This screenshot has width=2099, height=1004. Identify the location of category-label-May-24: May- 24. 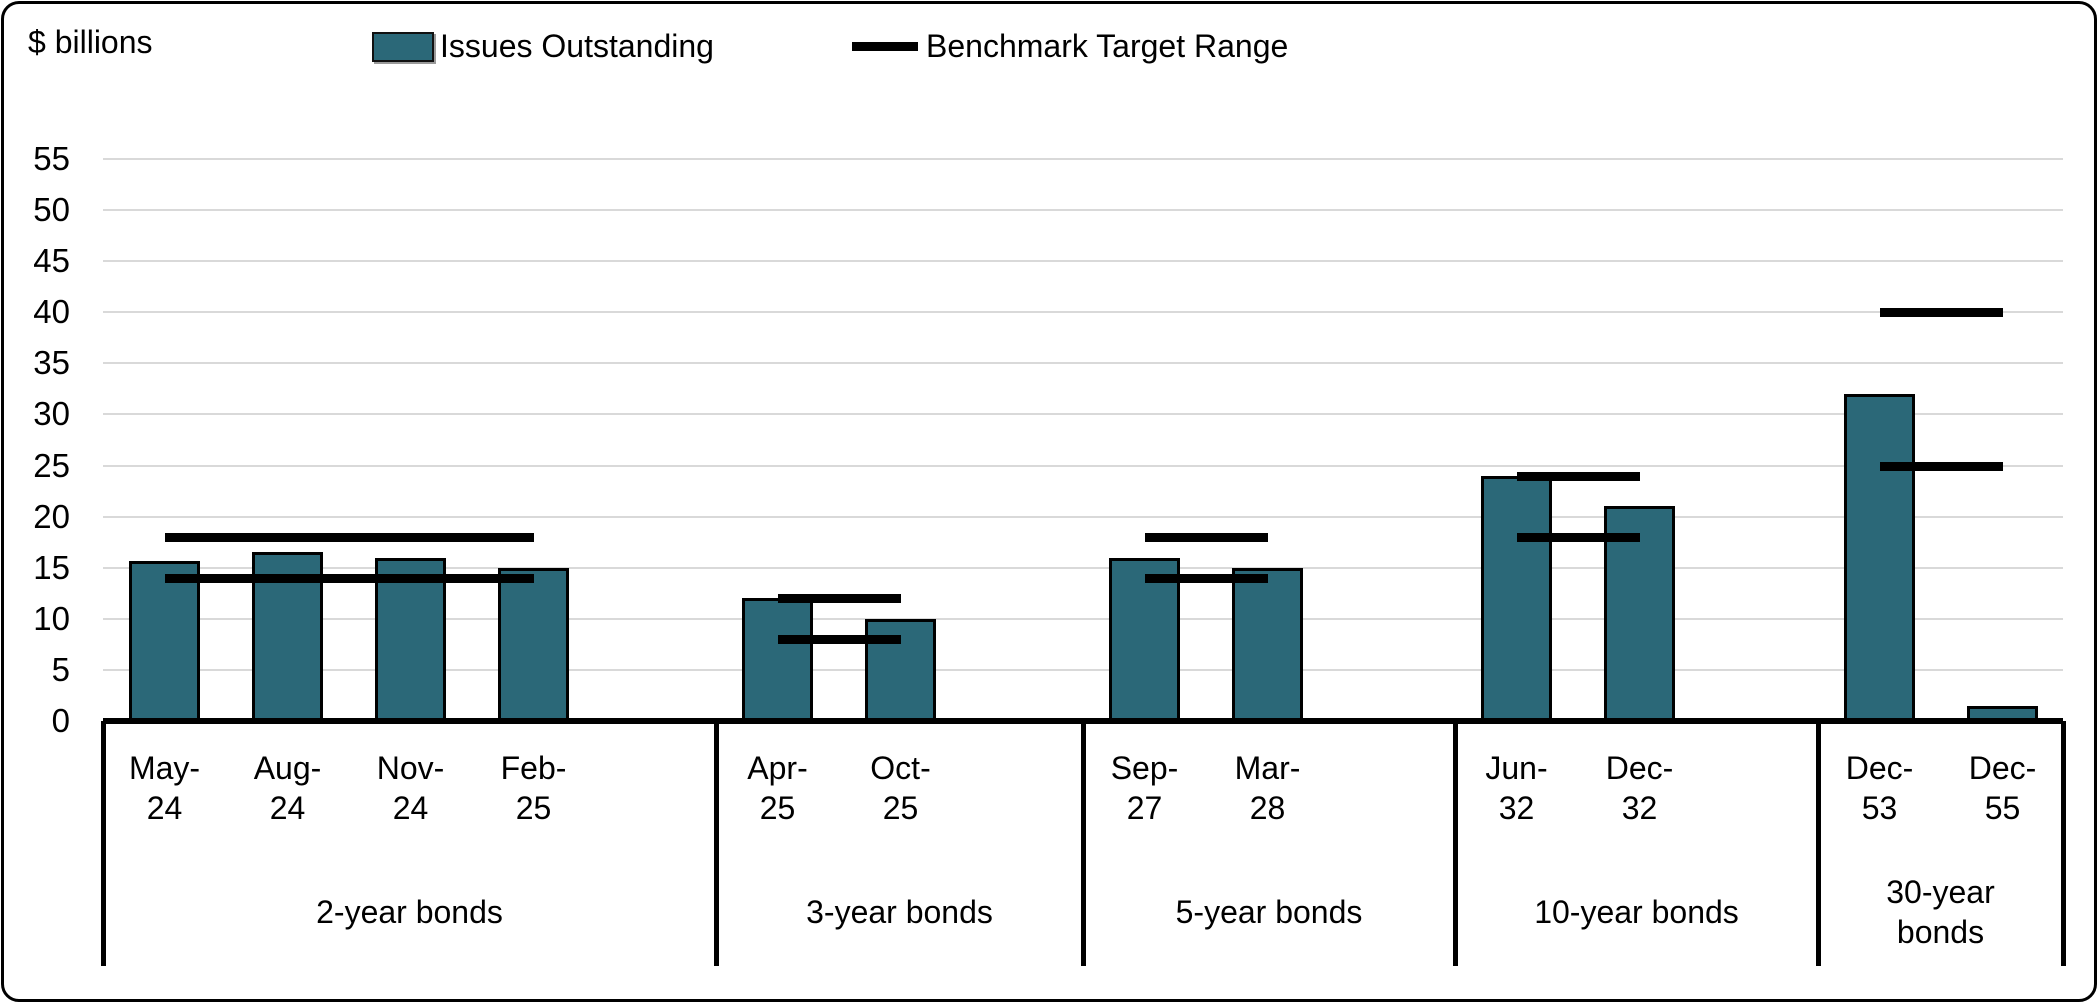
(164, 788).